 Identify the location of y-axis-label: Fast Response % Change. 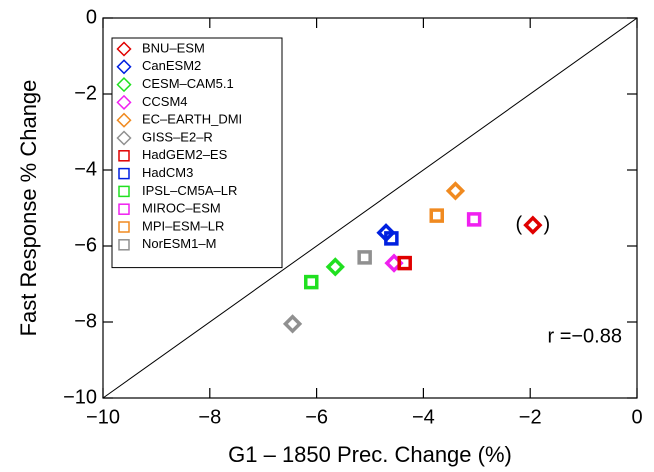
(28, 208).